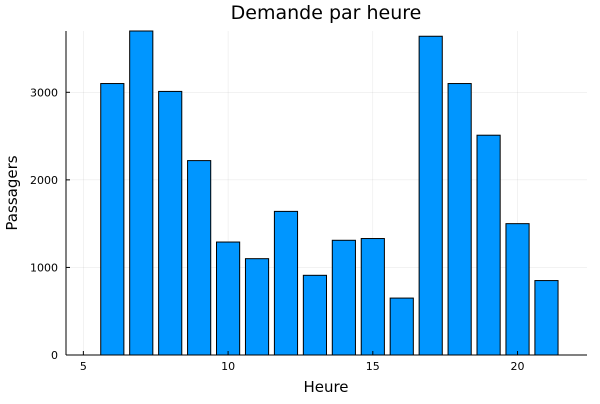 This screenshot has width=600, height=404. What do you see at coordinates (44, 180) in the screenshot?
I see `y-tick-label: 2000` at bounding box center [44, 180].